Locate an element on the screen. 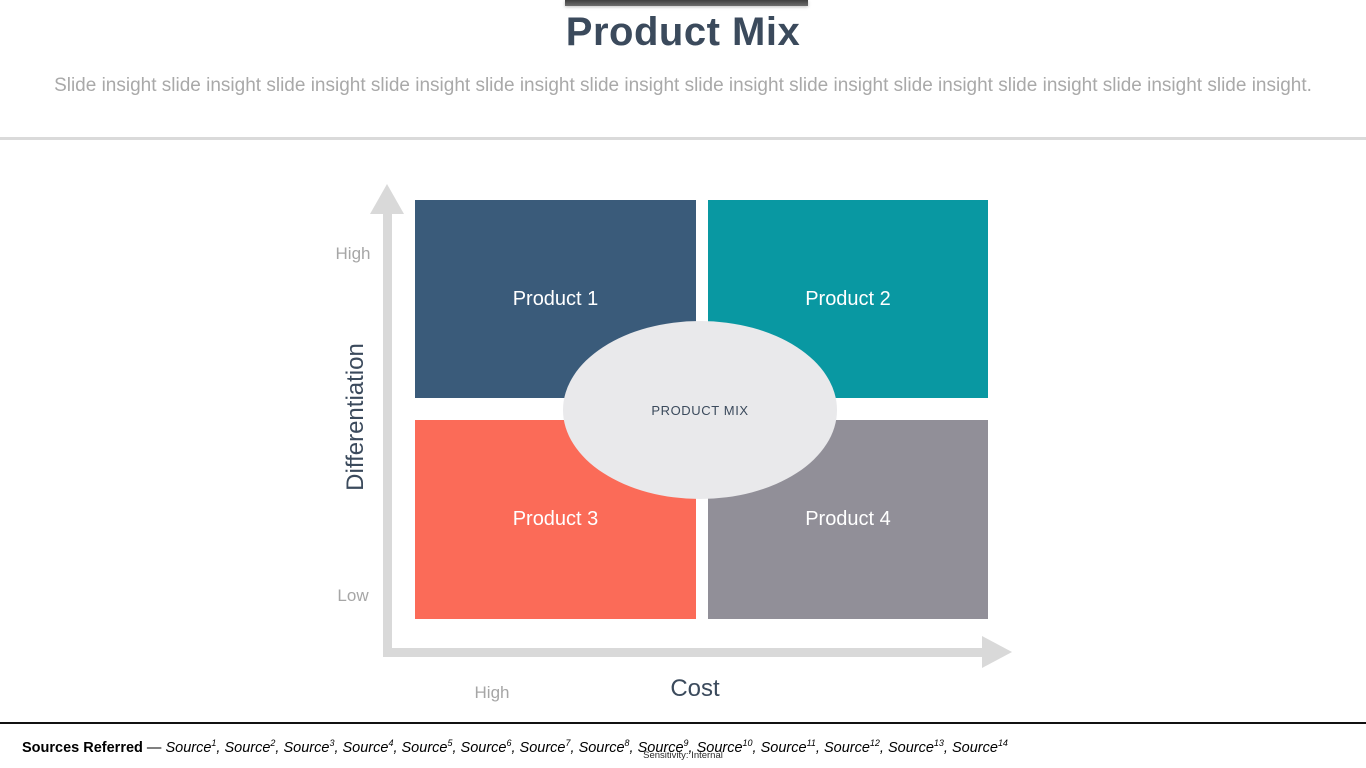  header-divider is located at coordinates (683, 138).